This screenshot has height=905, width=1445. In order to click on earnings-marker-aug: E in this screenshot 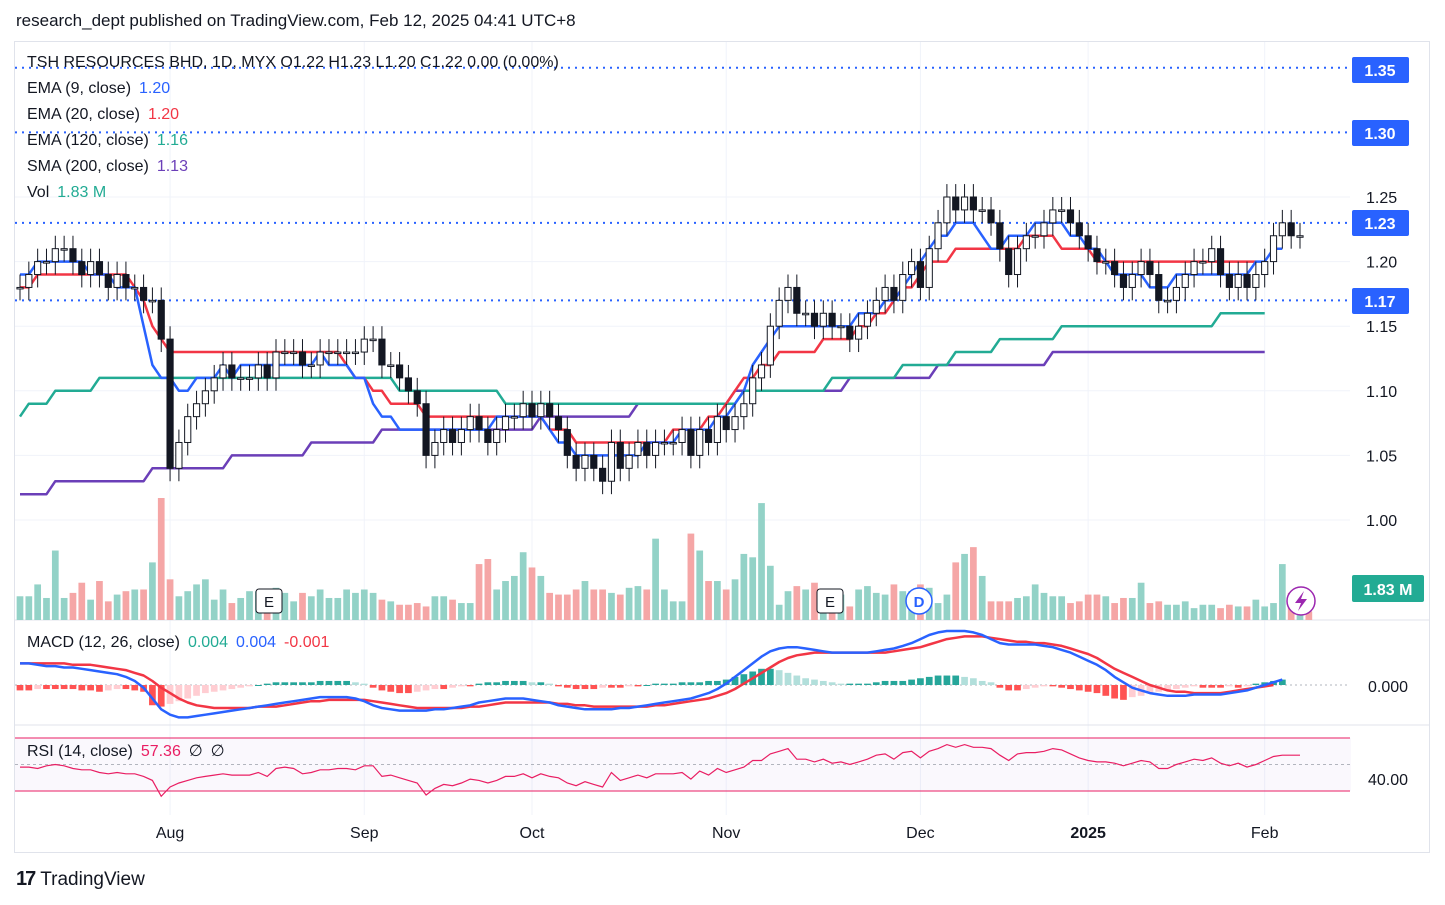, I will do `click(269, 601)`.